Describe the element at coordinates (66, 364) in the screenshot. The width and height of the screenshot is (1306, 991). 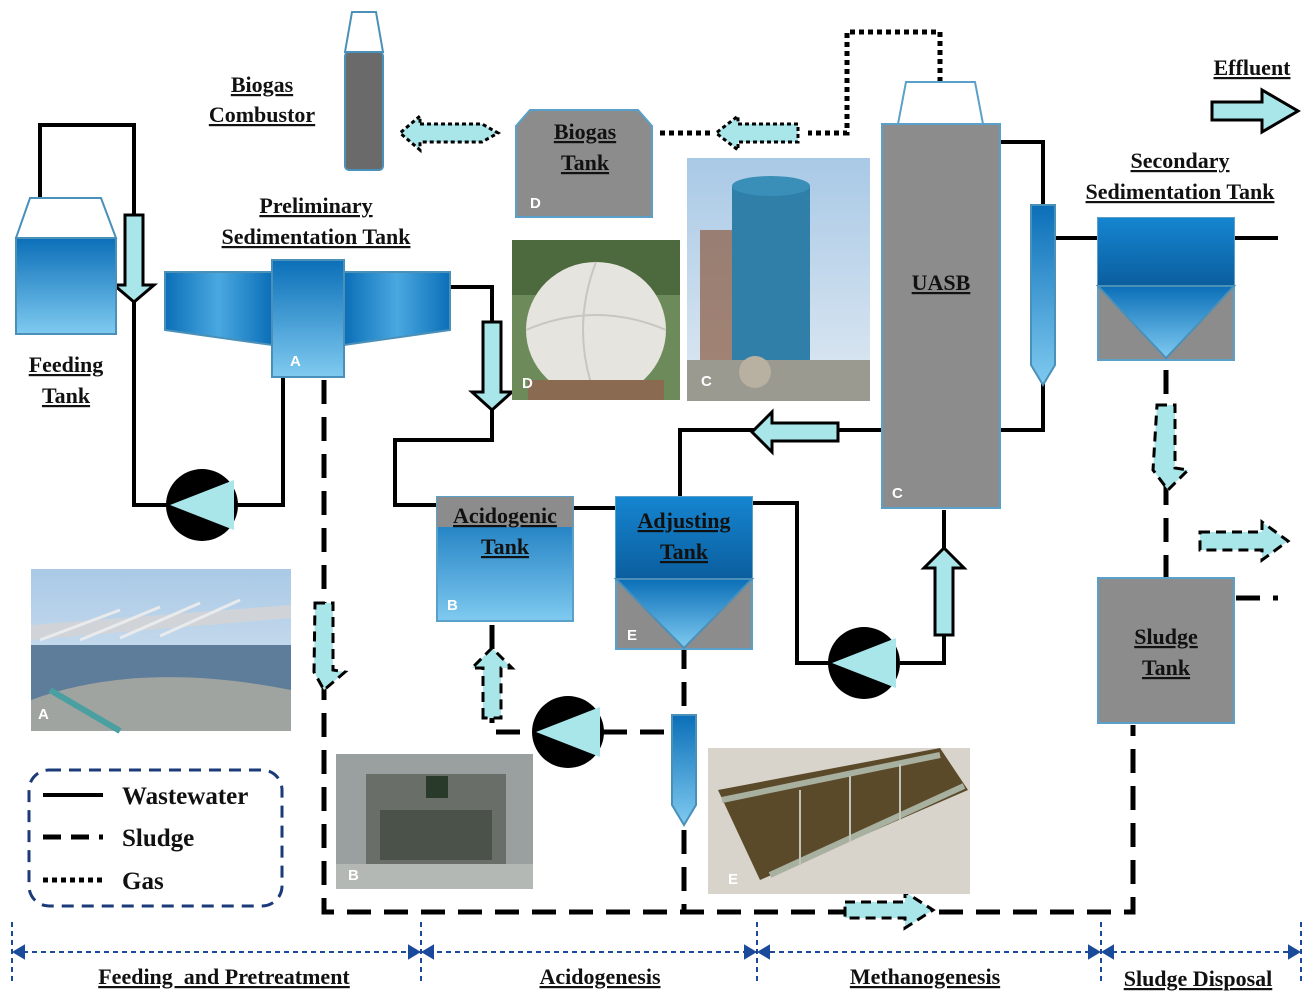
I see `feeding-tank-label-1: Feeding` at that location.